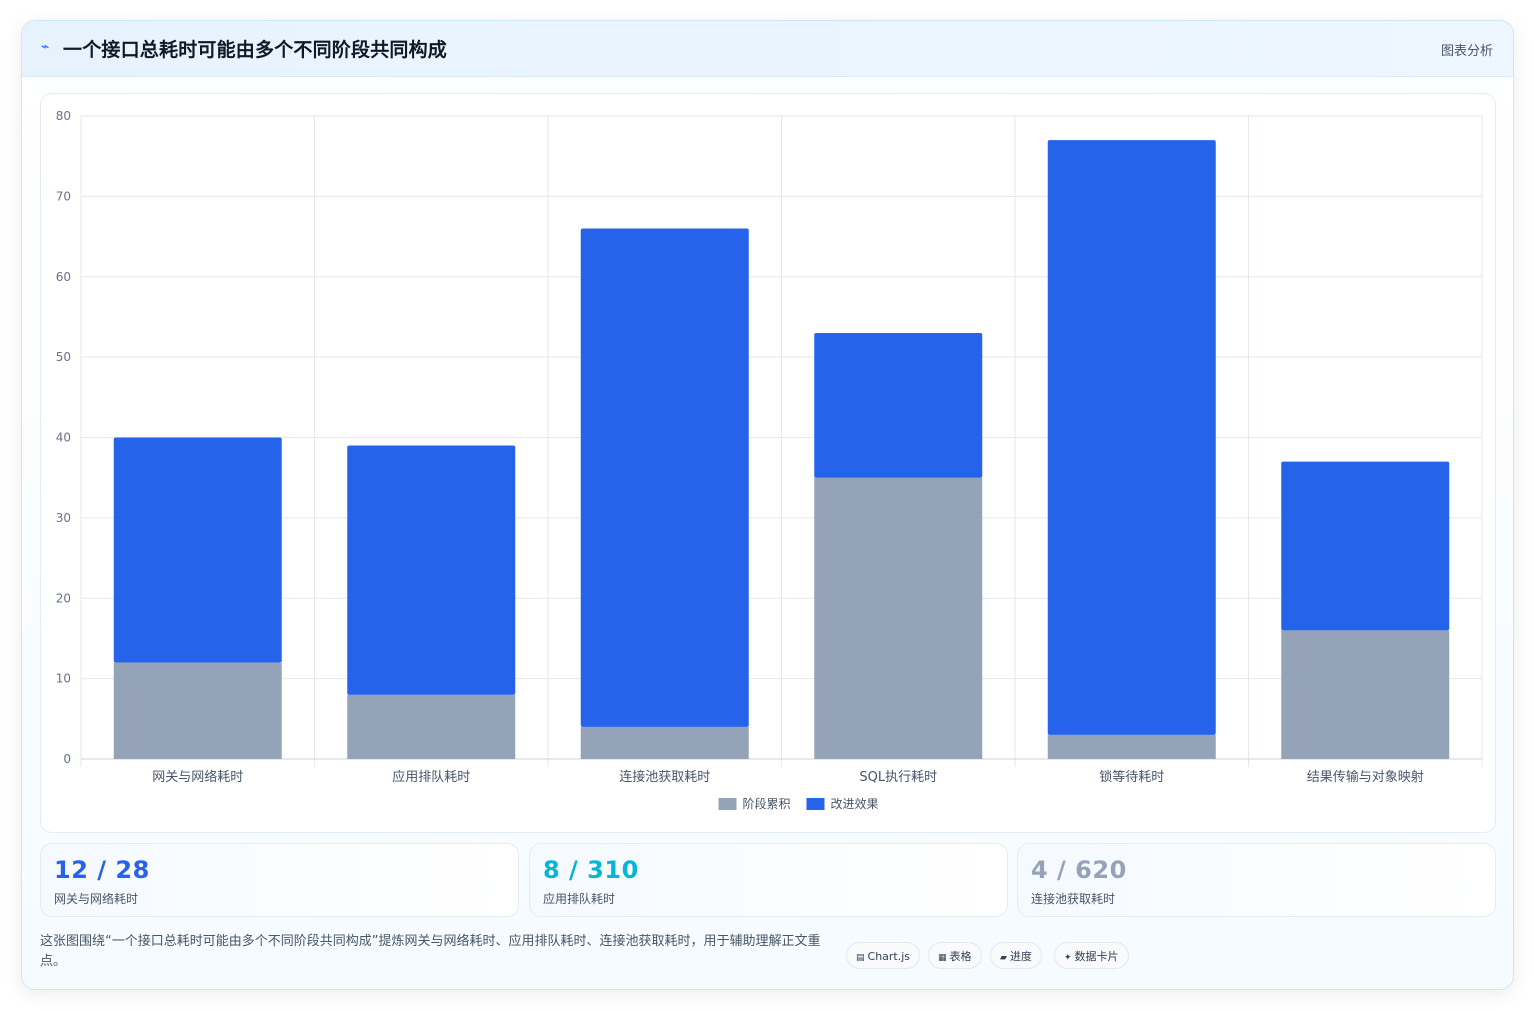 The height and width of the screenshot is (1011, 1534). Describe the element at coordinates (942, 958) in the screenshot. I see `table-icon: ▦` at that location.